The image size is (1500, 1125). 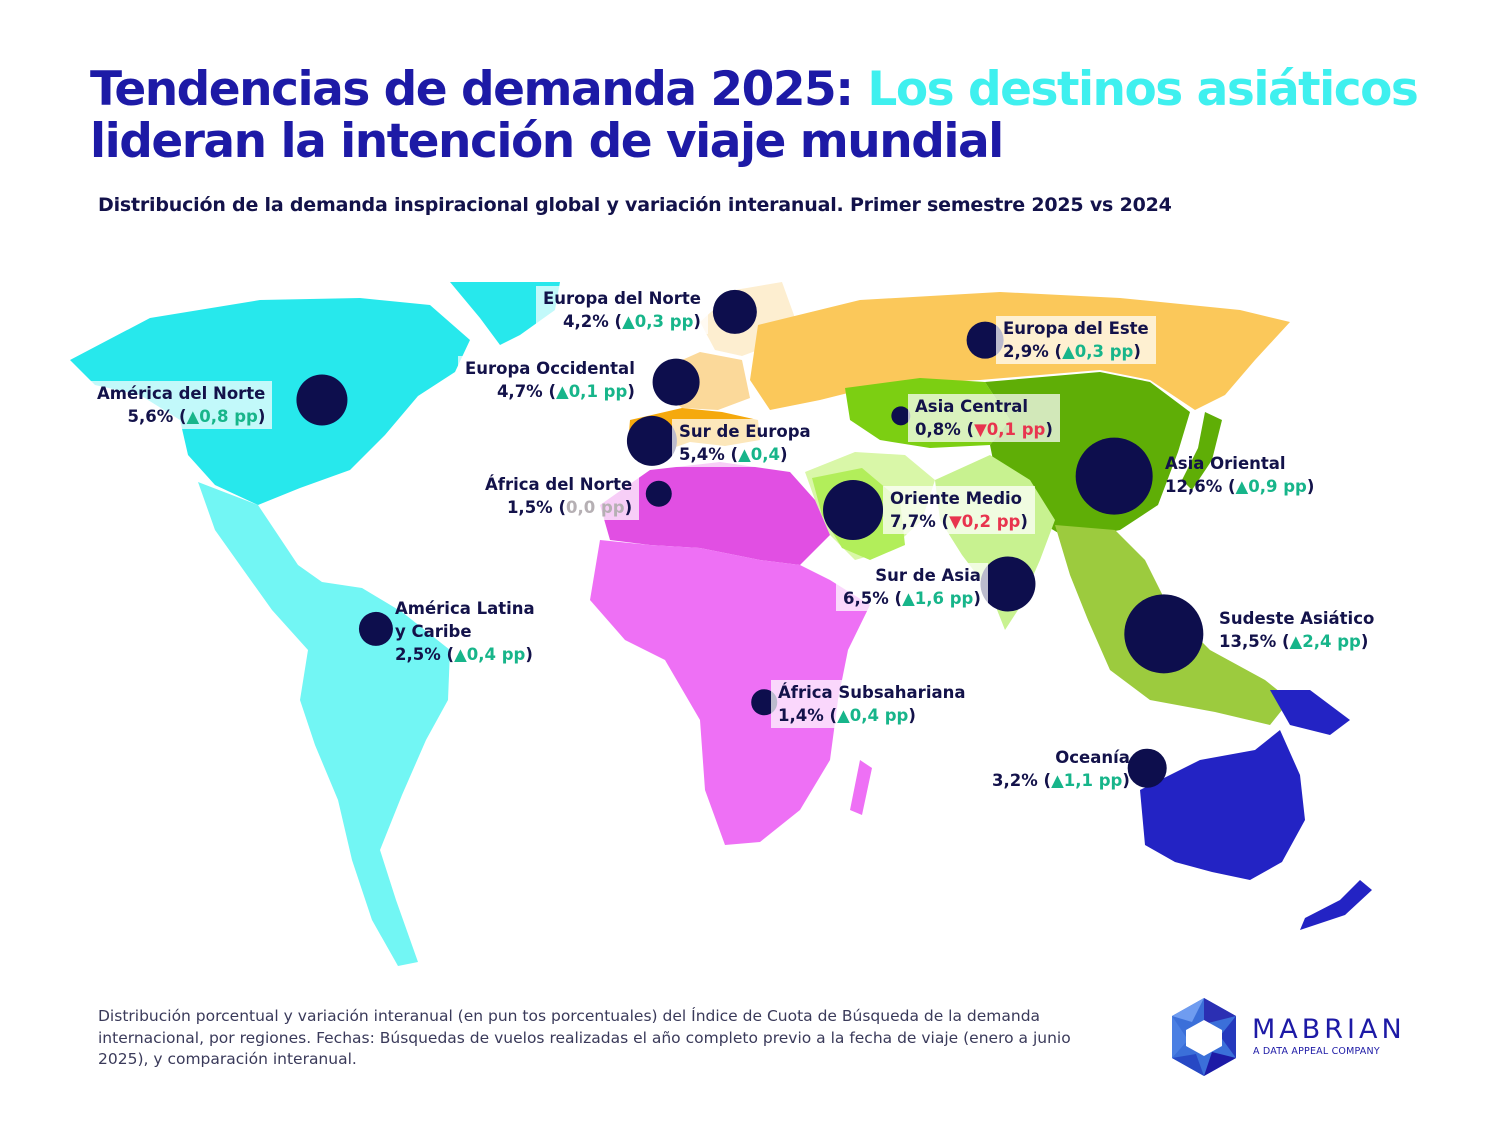 I want to click on region-change: ▲0,1 pp, so click(x=592, y=391).